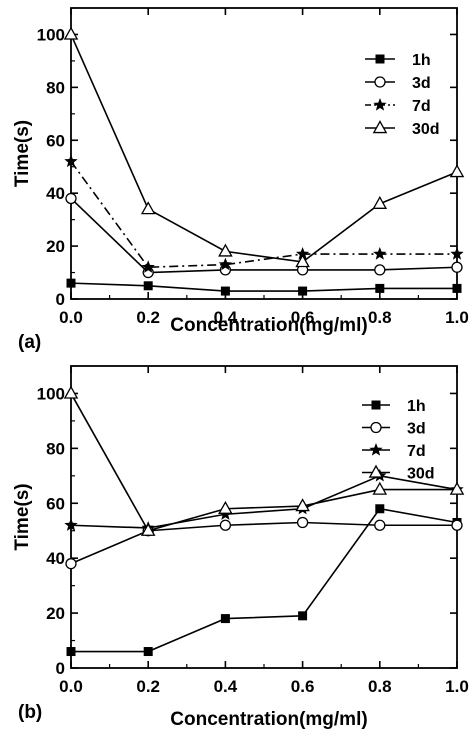 This screenshot has height=739, width=474. What do you see at coordinates (263, 287) in the screenshot?
I see `series-line-1h` at bounding box center [263, 287].